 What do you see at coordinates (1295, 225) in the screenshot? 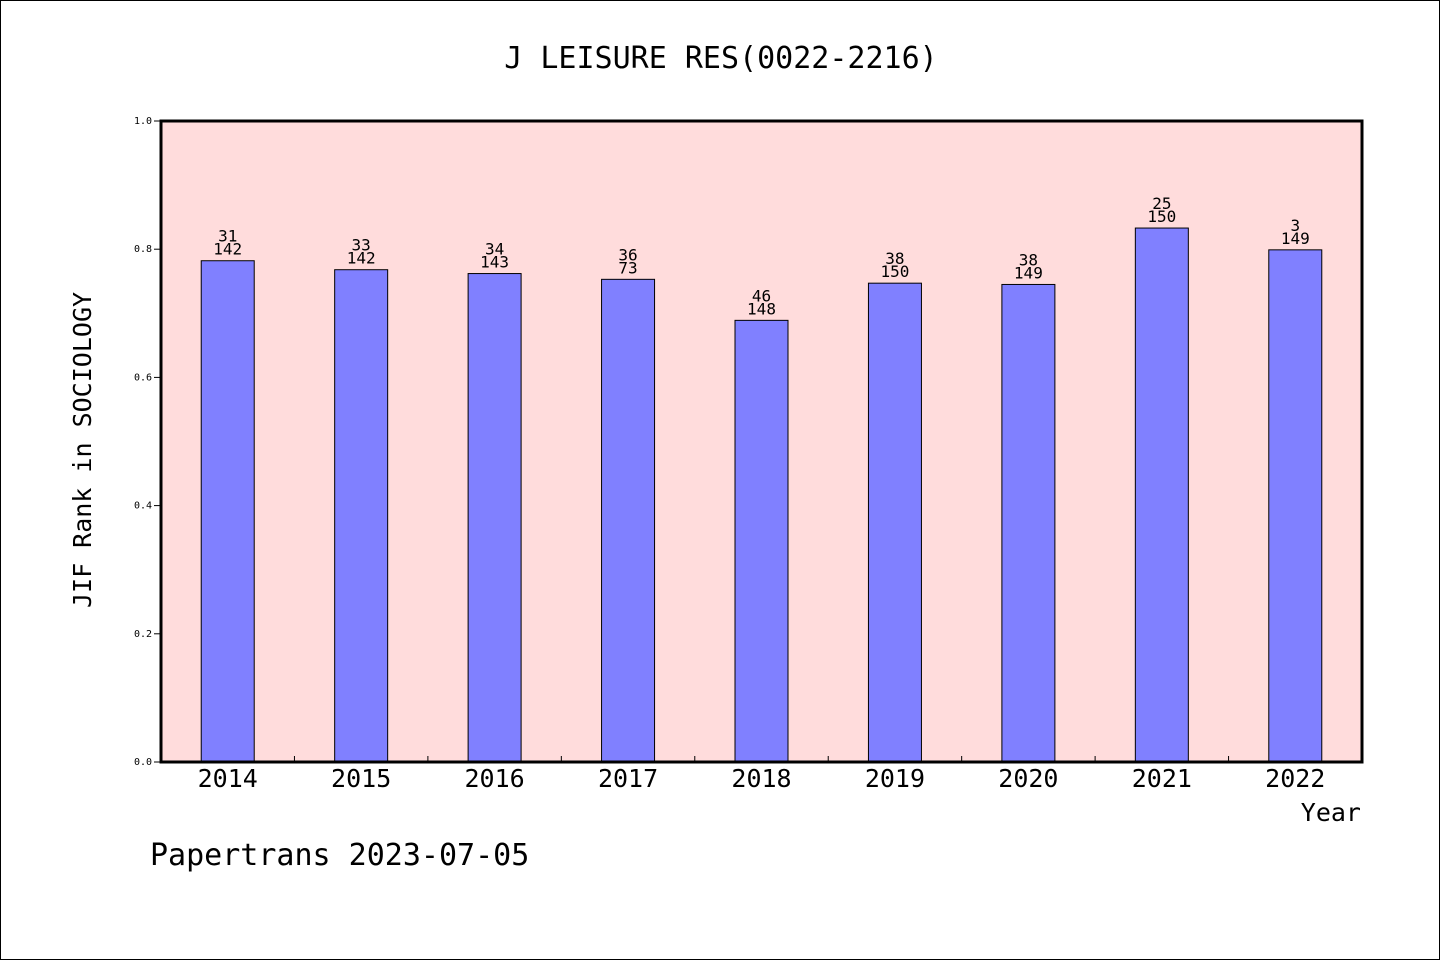
I see `bar-data-label: 3` at bounding box center [1295, 225].